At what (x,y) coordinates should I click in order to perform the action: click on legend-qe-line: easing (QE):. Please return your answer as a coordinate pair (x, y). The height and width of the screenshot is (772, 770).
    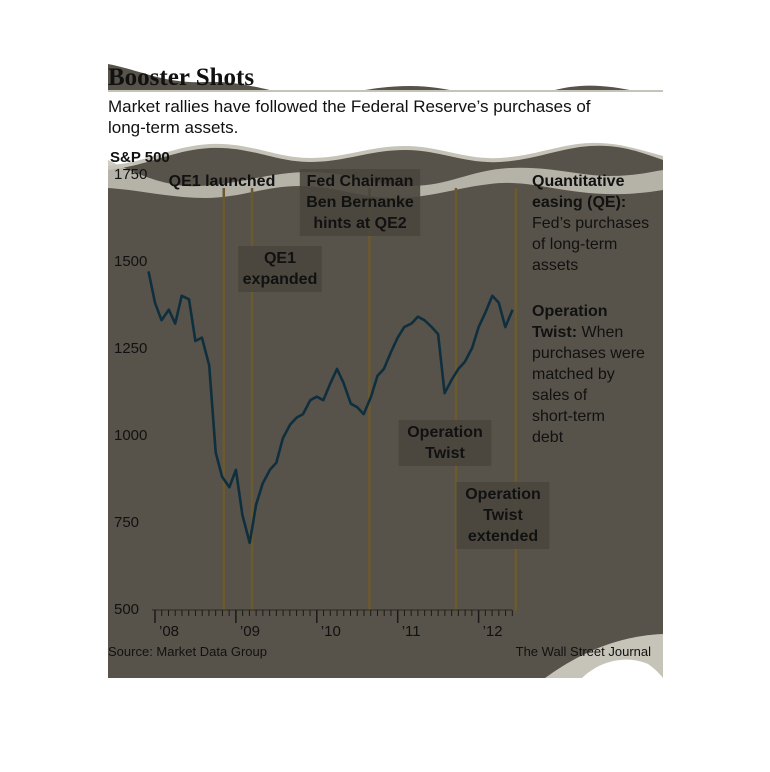
    Looking at the image, I should click on (579, 202).